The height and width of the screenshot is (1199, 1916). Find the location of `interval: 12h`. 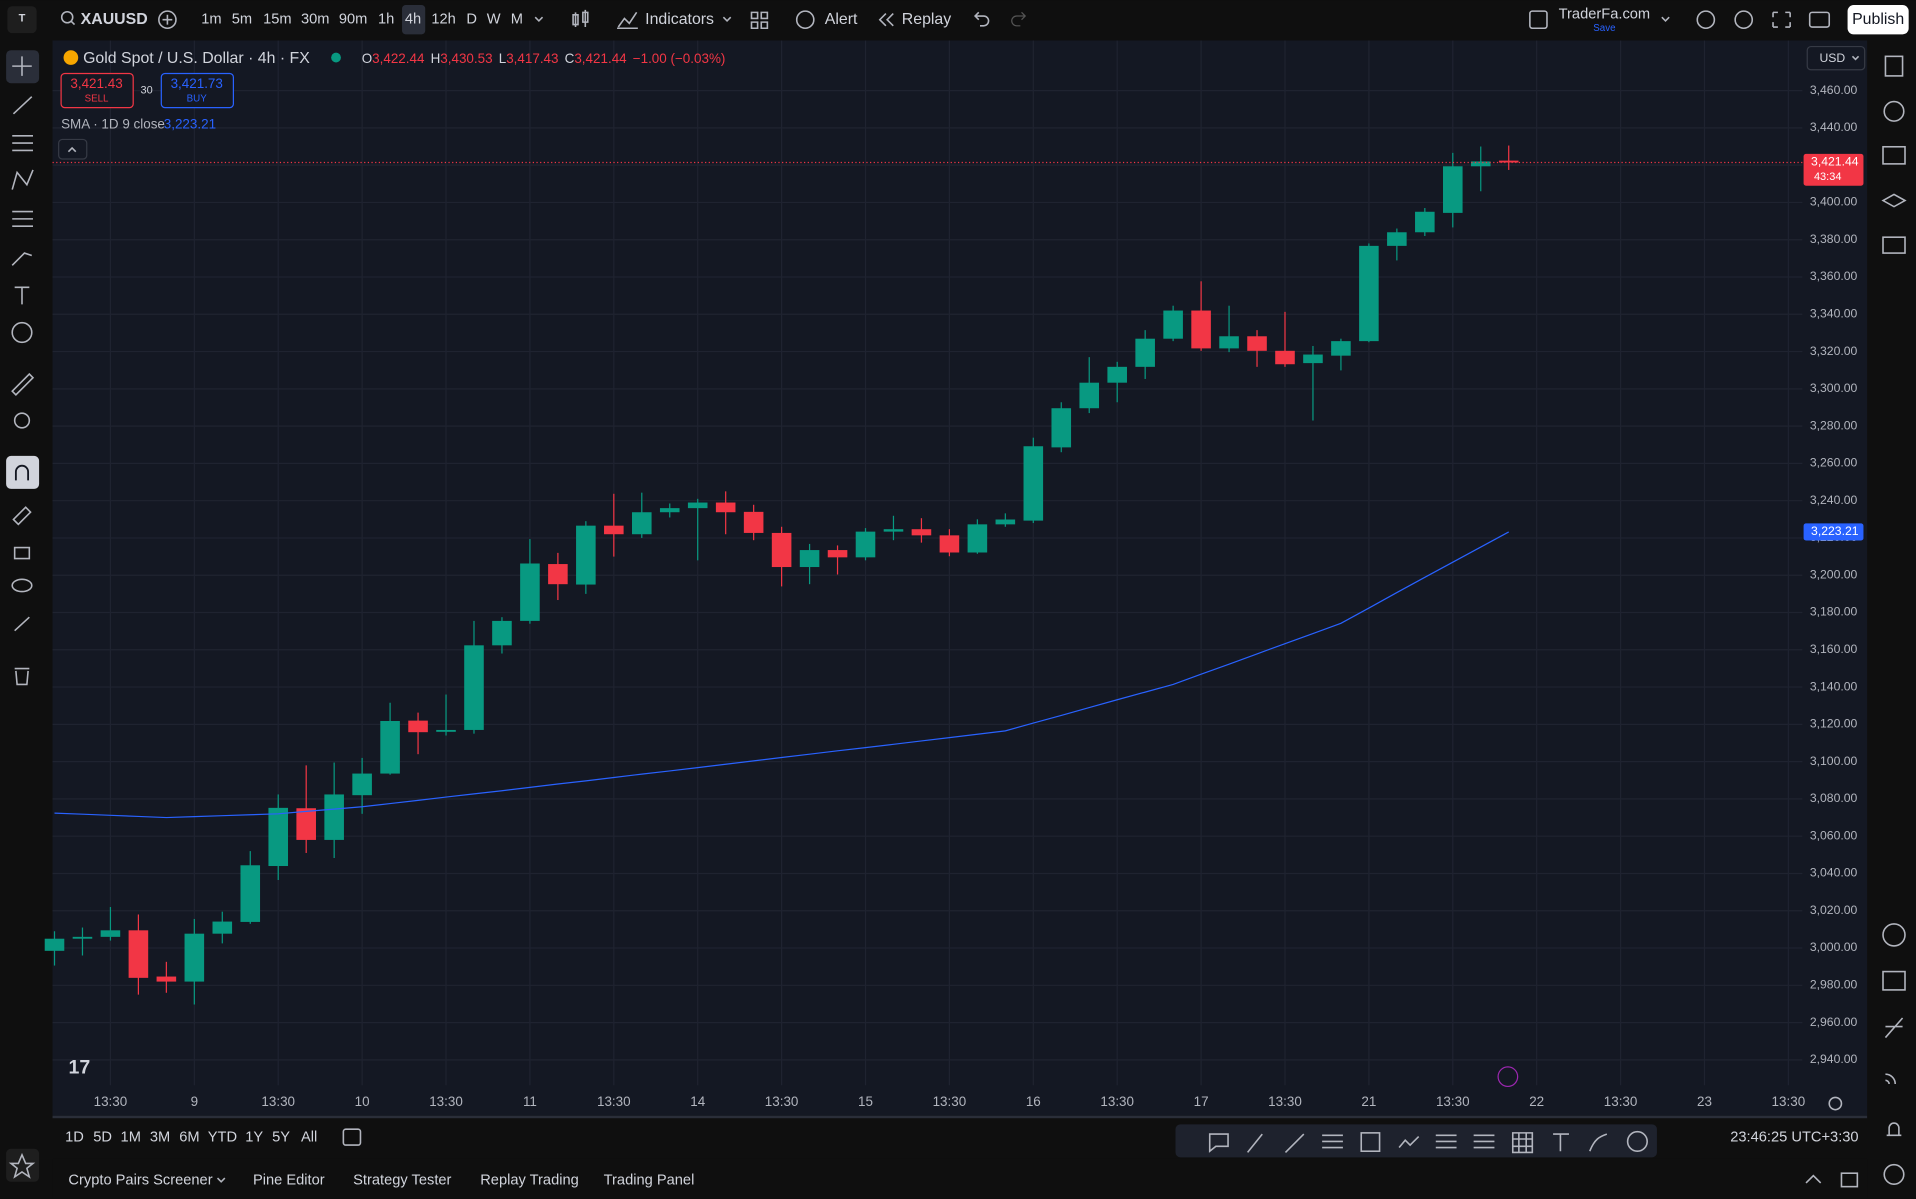

interval: 12h is located at coordinates (443, 20).